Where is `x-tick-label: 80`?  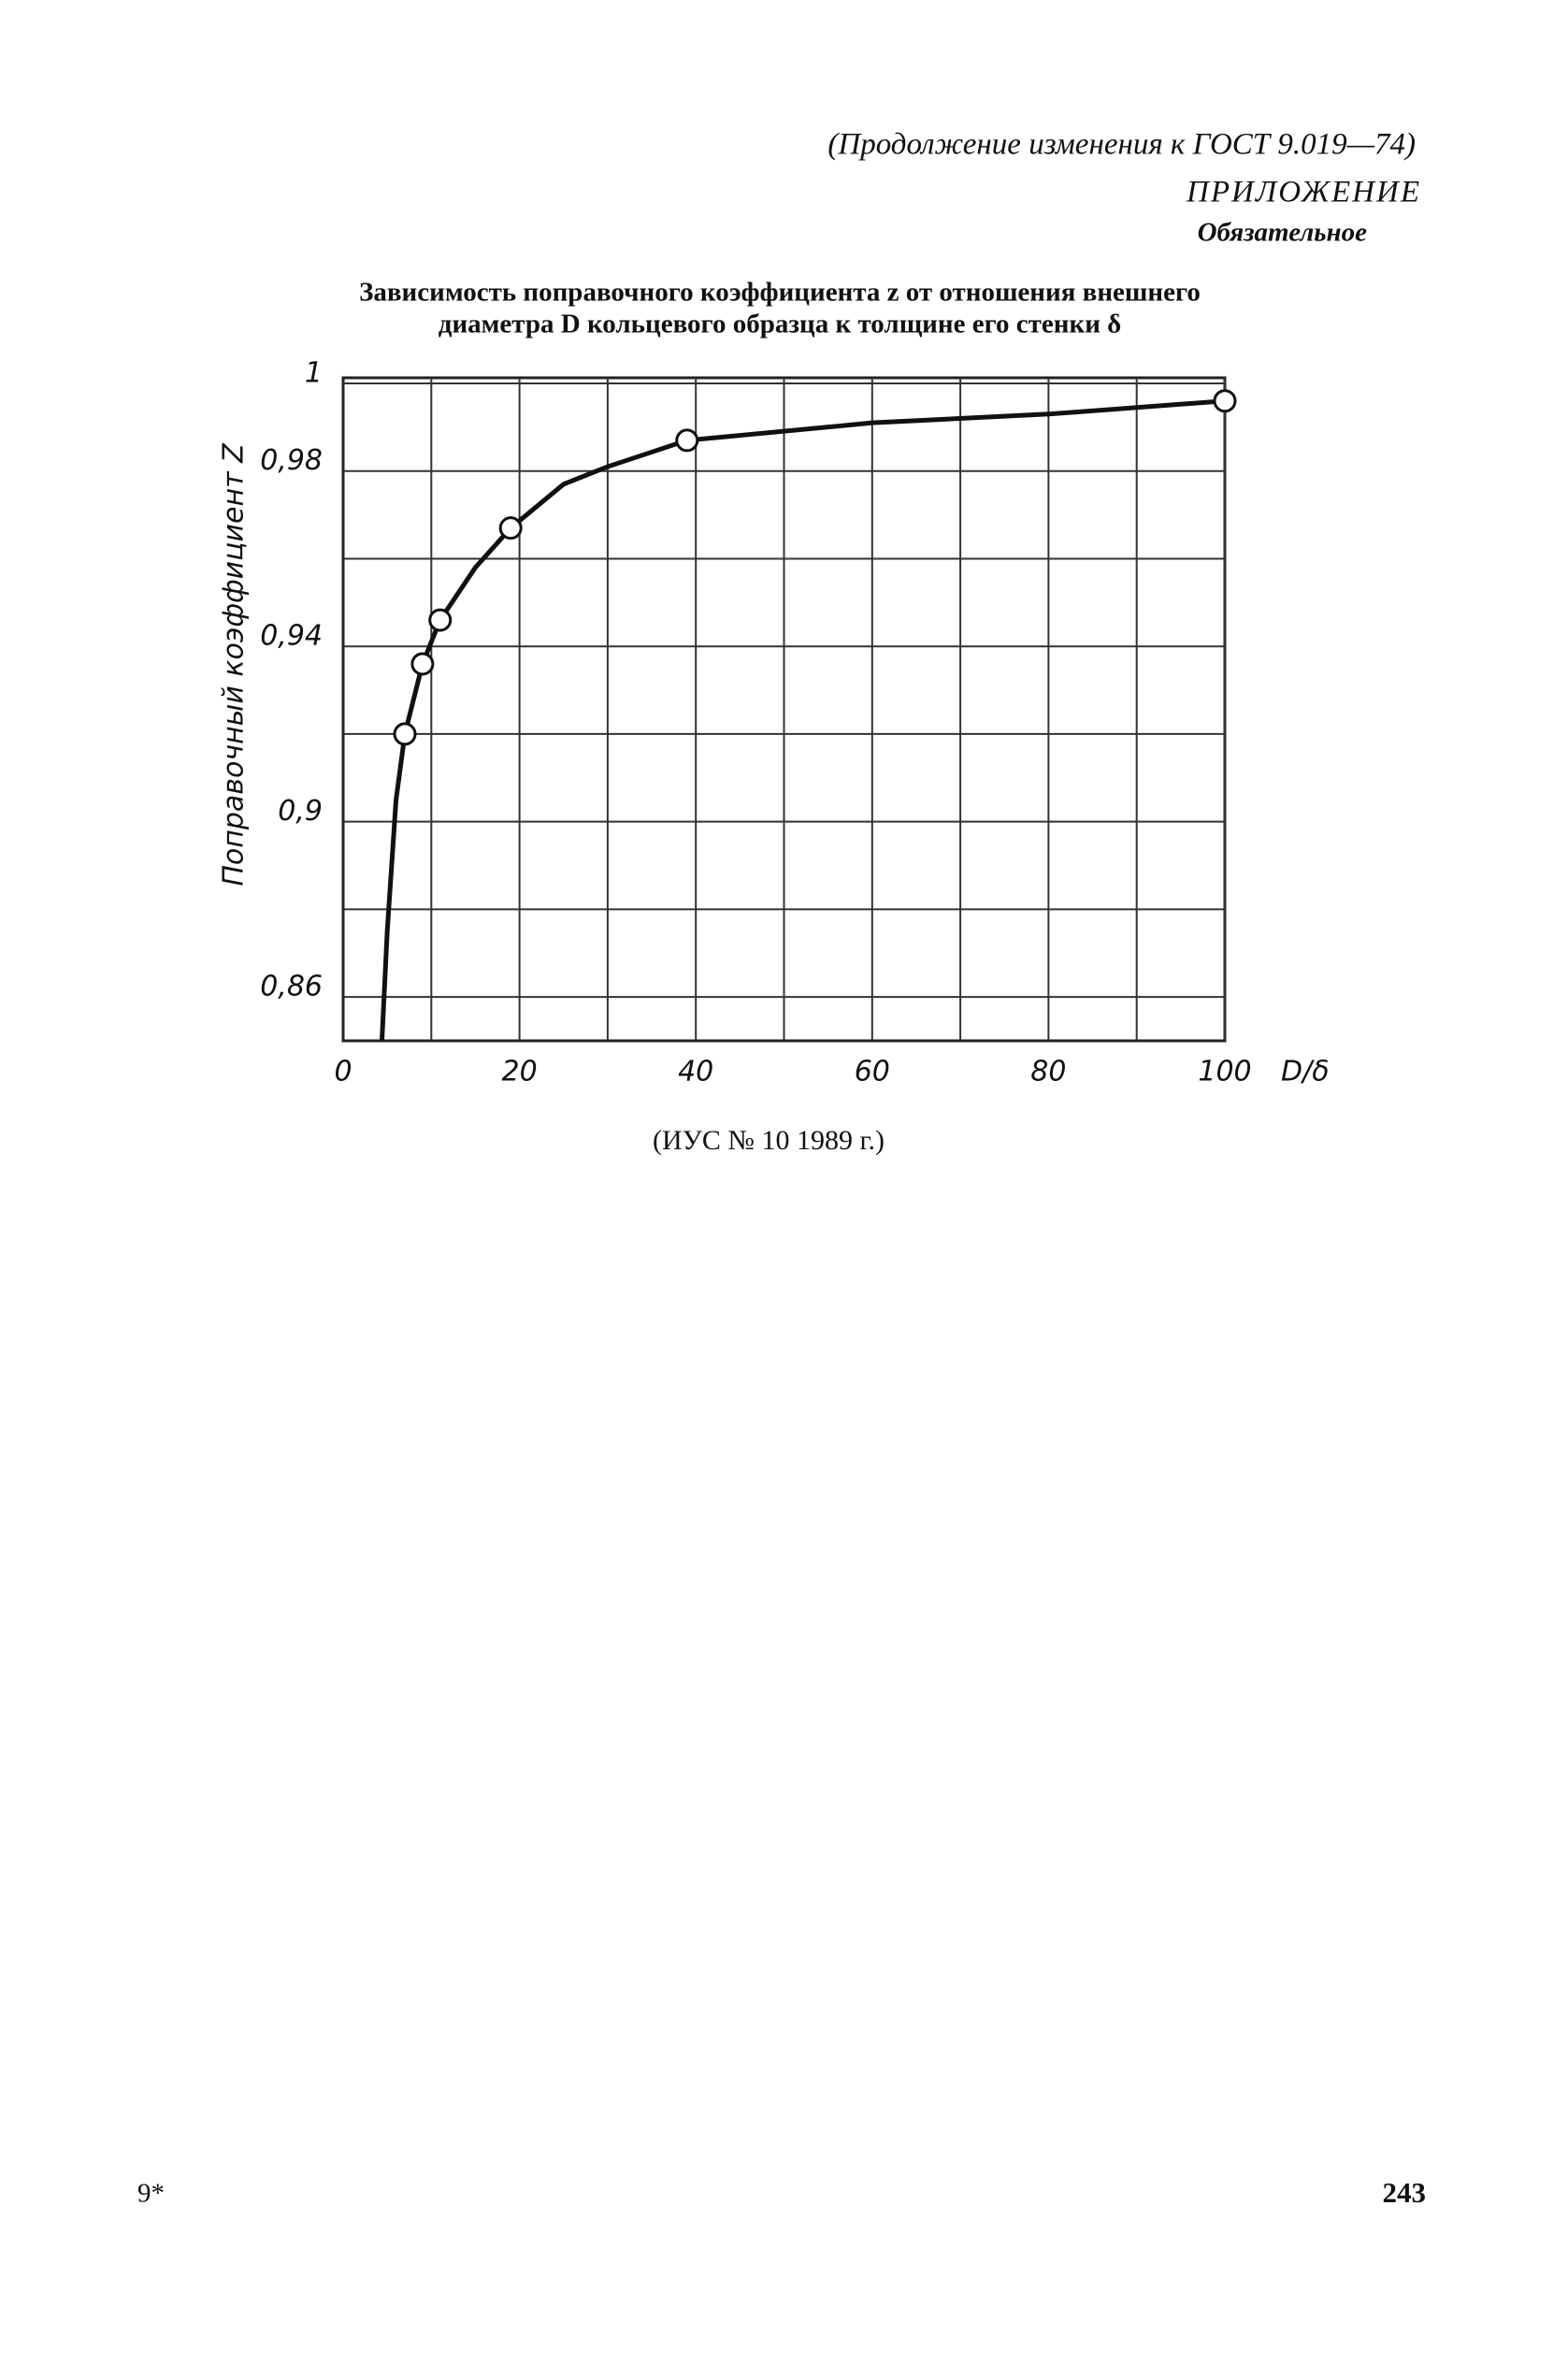
x-tick-label: 80 is located at coordinates (1048, 1072).